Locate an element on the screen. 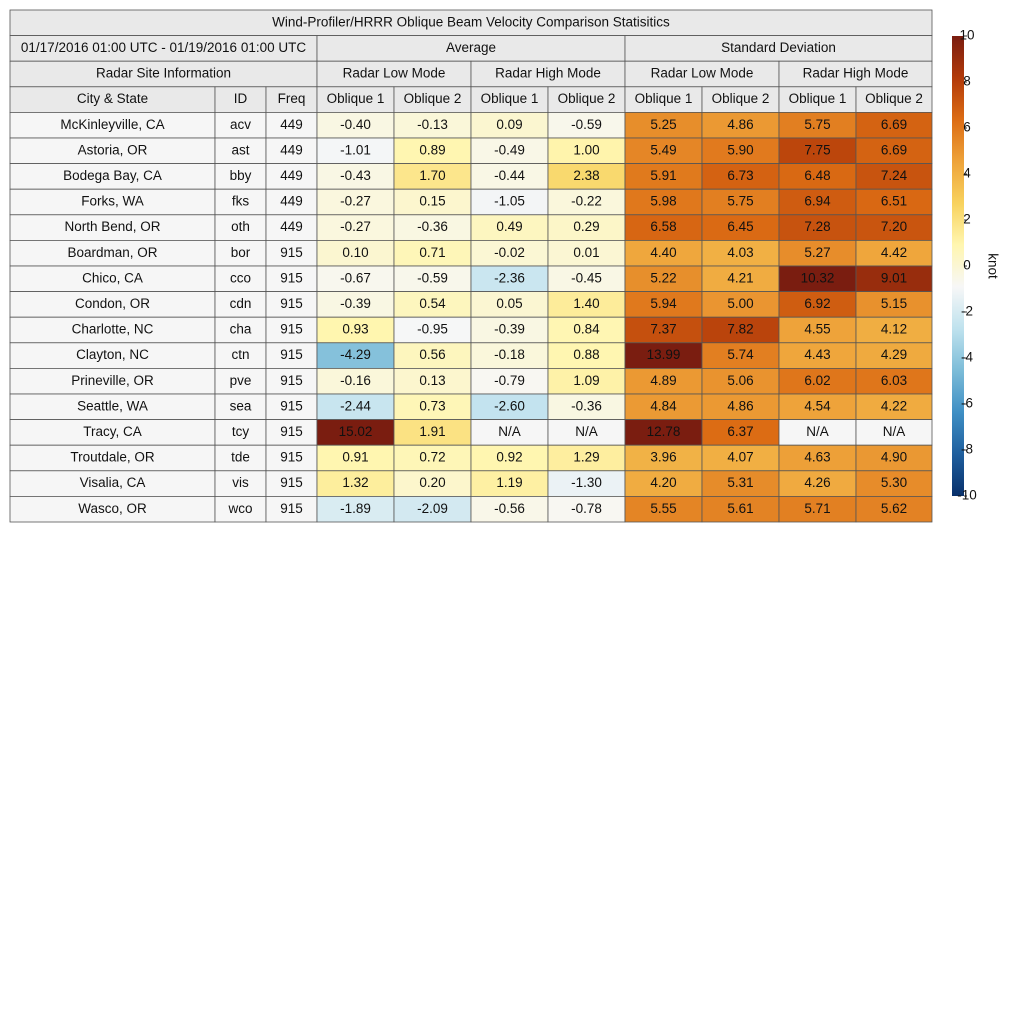 Image resolution: width=1024 pixels, height=1029 pixels. value-cell: 0.15 is located at coordinates (432, 201).